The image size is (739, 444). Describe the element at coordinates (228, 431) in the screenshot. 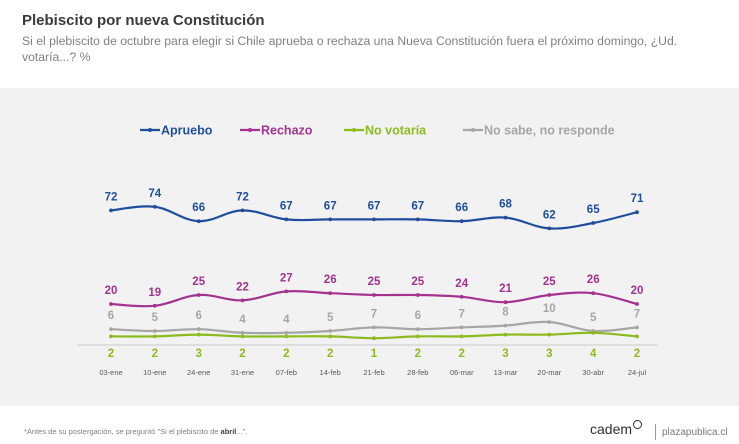

I see `footnote-bold: abril` at that location.